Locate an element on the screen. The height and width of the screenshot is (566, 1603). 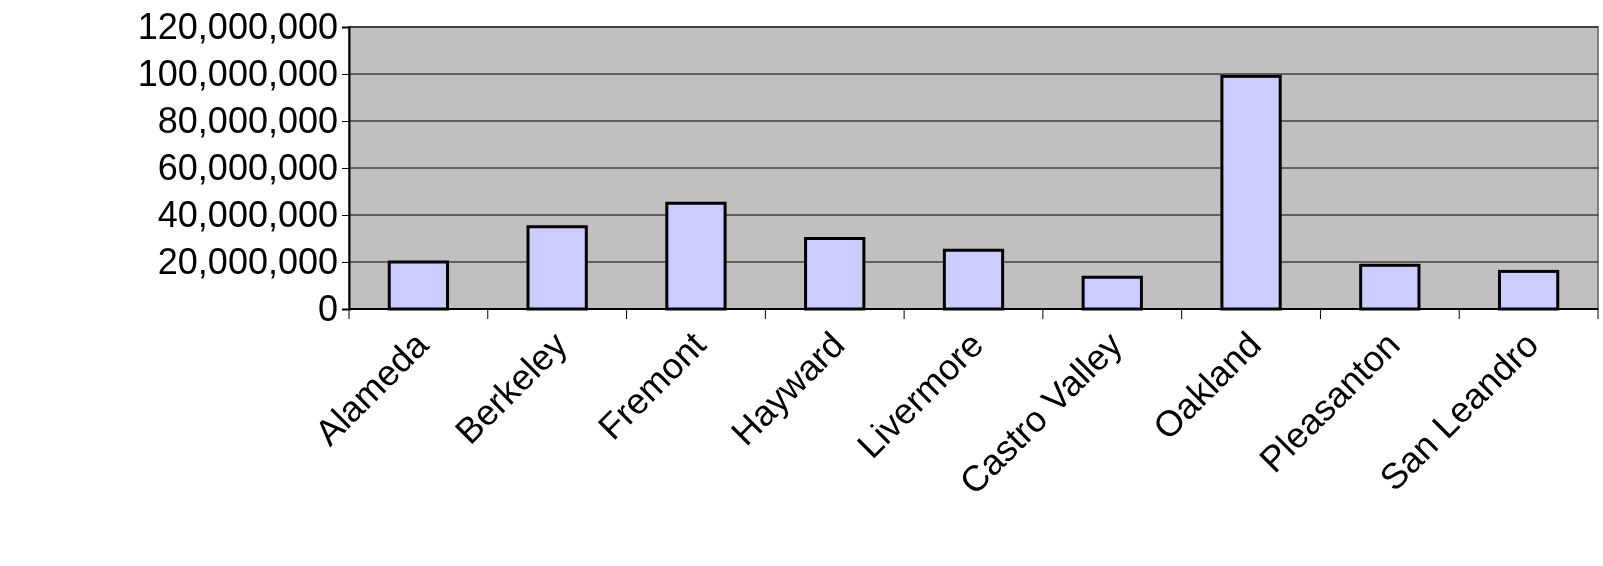
y-tick-label: 40,000,000 is located at coordinates (247, 215).